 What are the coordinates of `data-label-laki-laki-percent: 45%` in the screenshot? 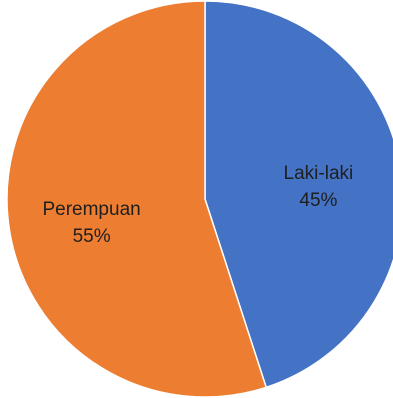 It's located at (318, 200).